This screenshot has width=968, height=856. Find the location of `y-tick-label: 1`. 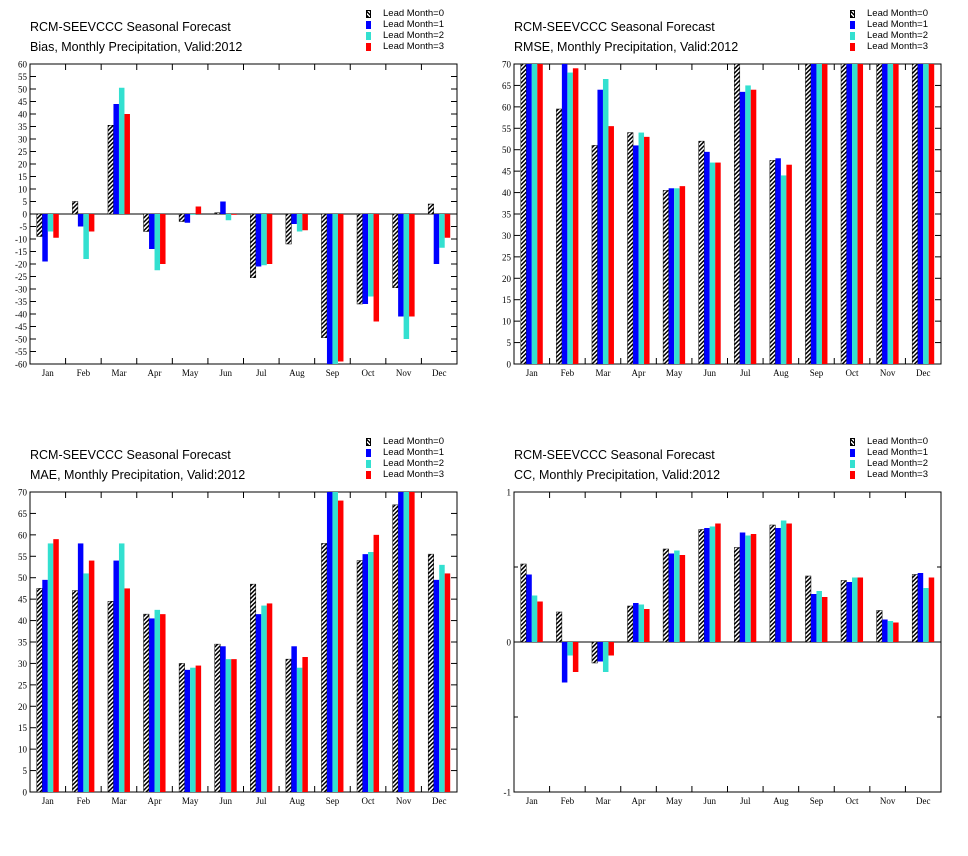

y-tick-label: 1 is located at coordinates (509, 493).